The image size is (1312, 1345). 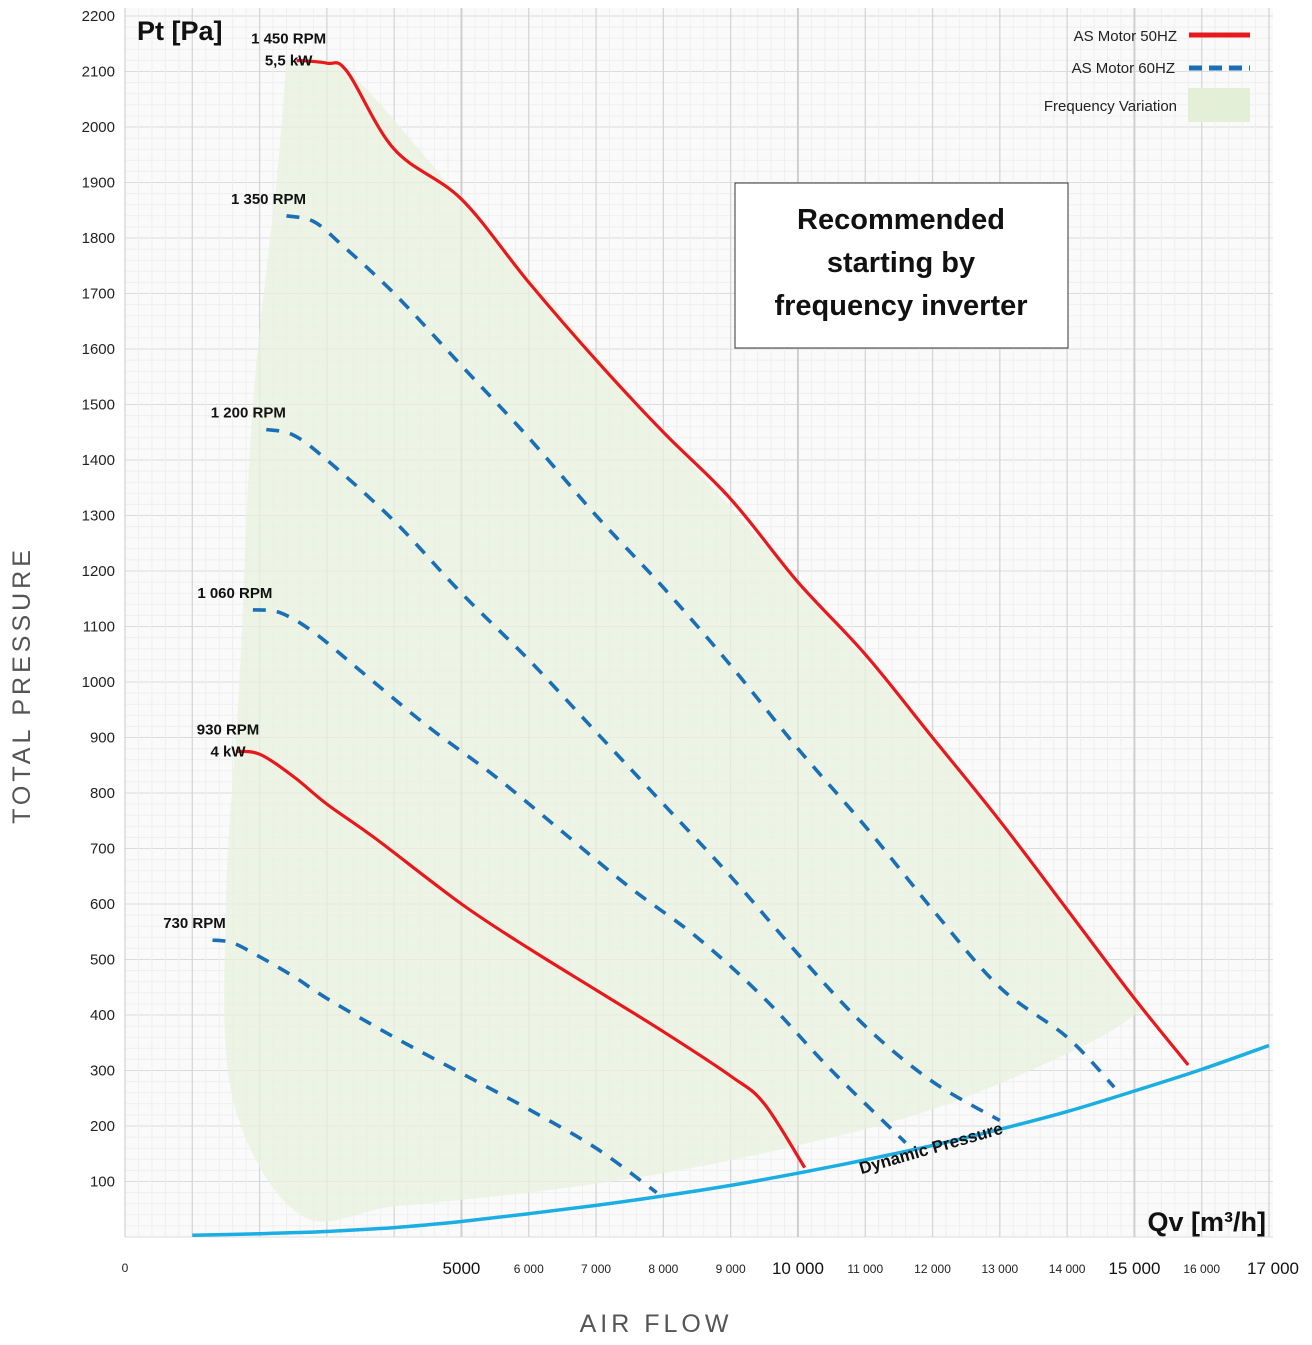 I want to click on x-tick-label: 5000, so click(x=462, y=1268).